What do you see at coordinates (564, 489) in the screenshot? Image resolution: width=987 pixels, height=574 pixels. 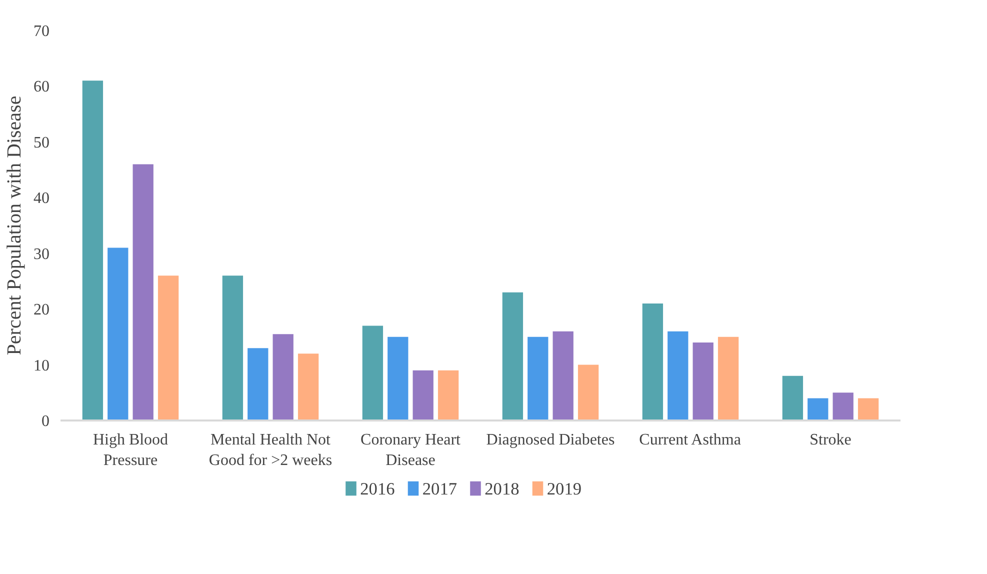 I see `legend-label: 2019` at bounding box center [564, 489].